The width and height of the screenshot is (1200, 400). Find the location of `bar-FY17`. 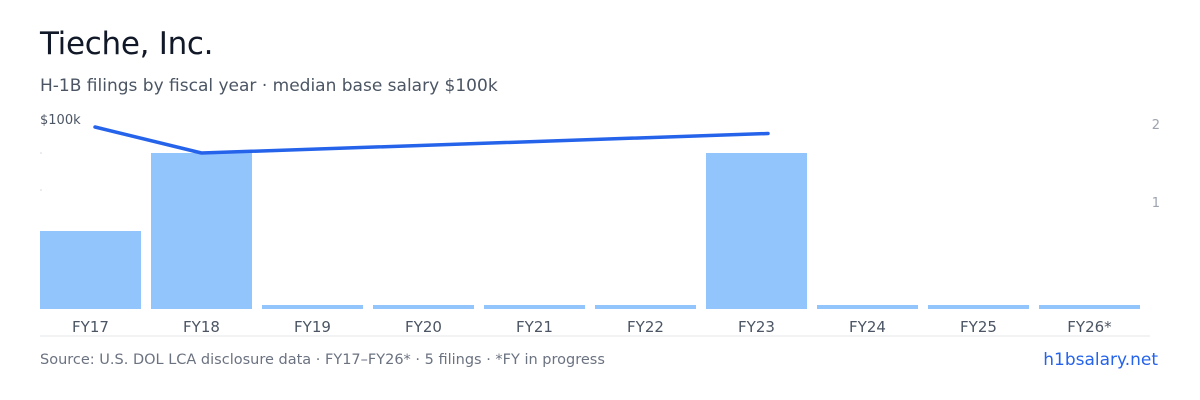

bar-FY17 is located at coordinates (90, 270).